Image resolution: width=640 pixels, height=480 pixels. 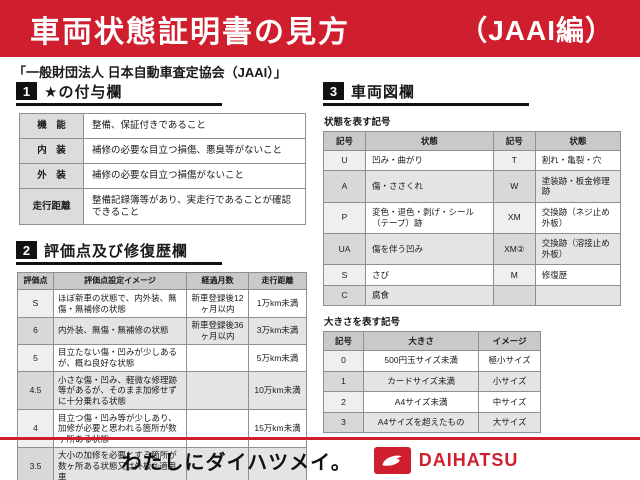 What do you see at coordinates (514, 217) in the screenshot?
I see `symbol-cell: XM` at bounding box center [514, 217].